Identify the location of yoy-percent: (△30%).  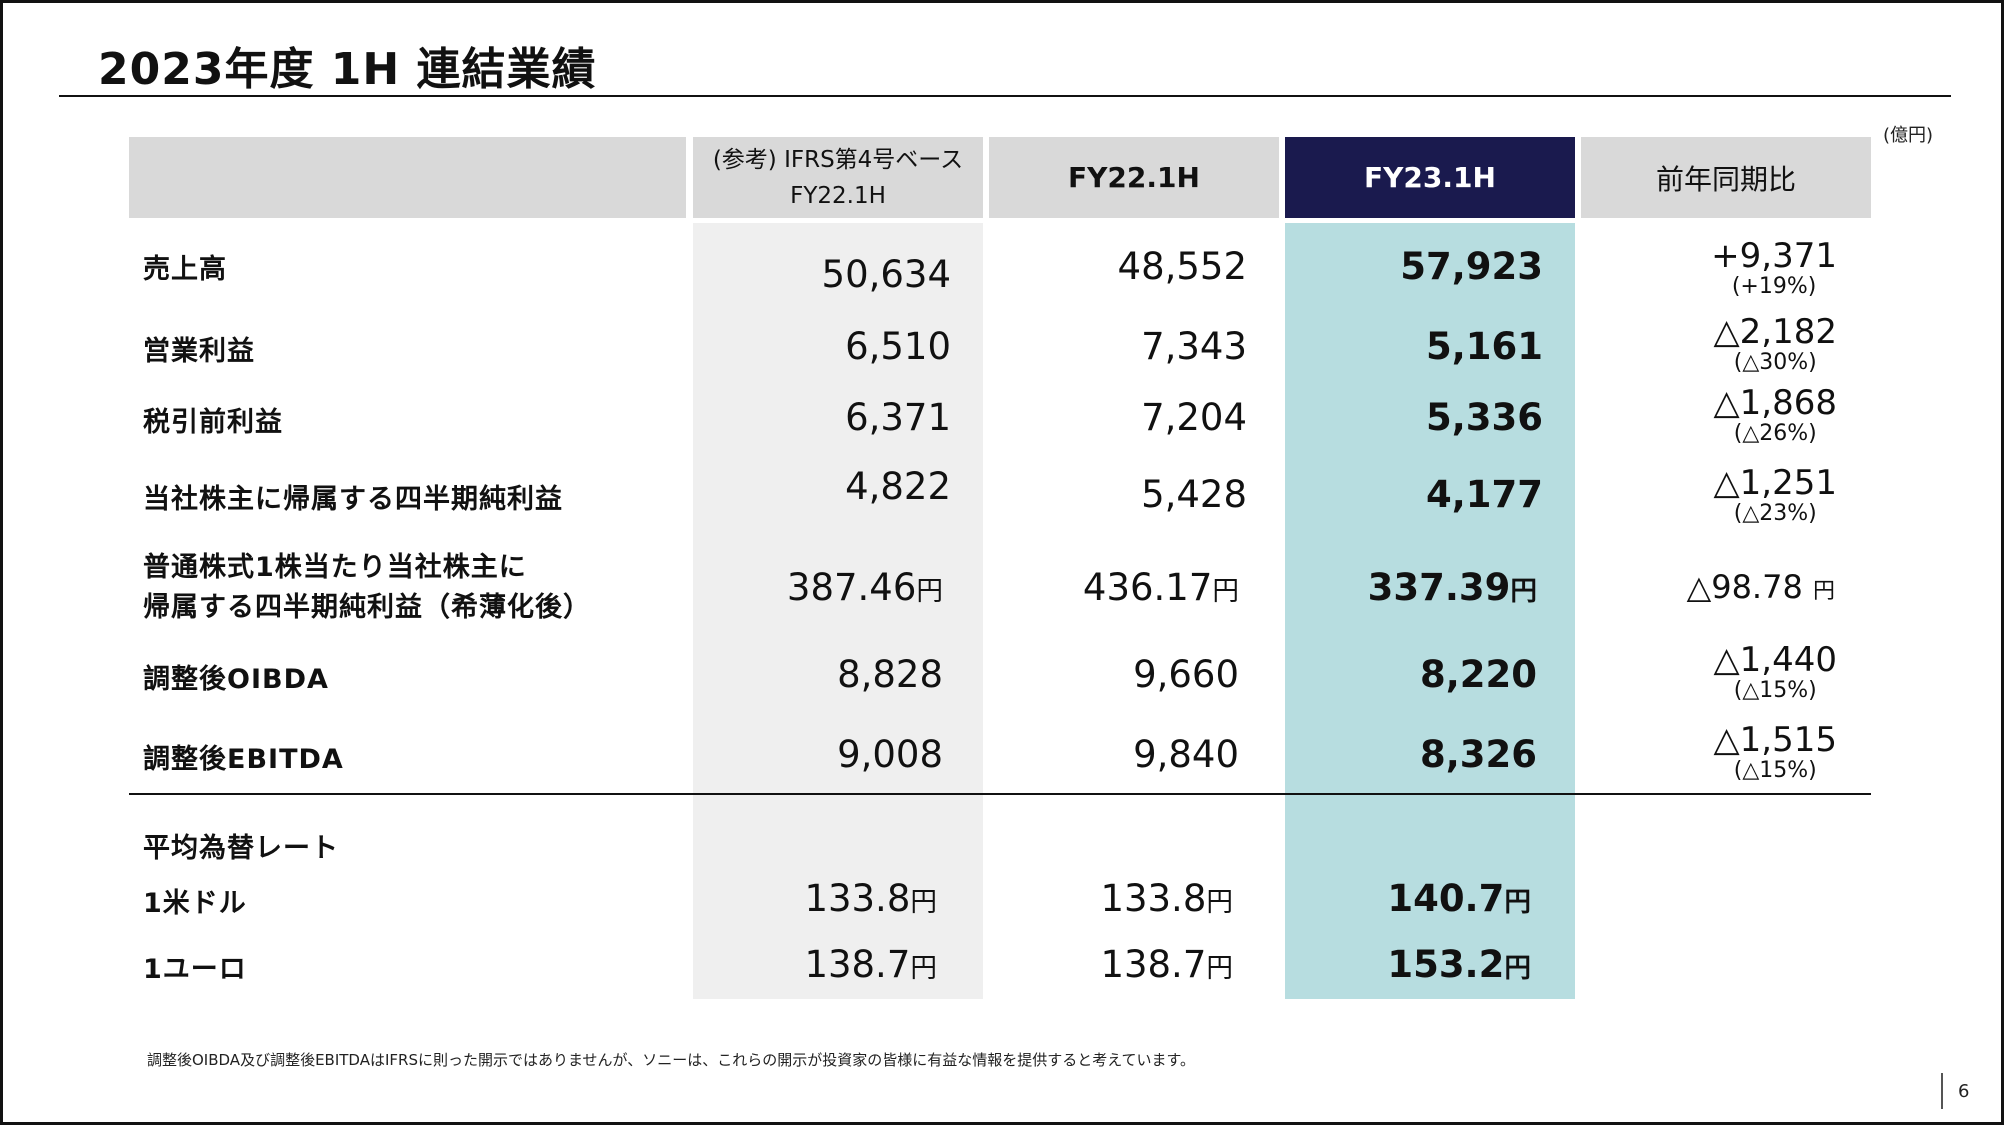
(1775, 362).